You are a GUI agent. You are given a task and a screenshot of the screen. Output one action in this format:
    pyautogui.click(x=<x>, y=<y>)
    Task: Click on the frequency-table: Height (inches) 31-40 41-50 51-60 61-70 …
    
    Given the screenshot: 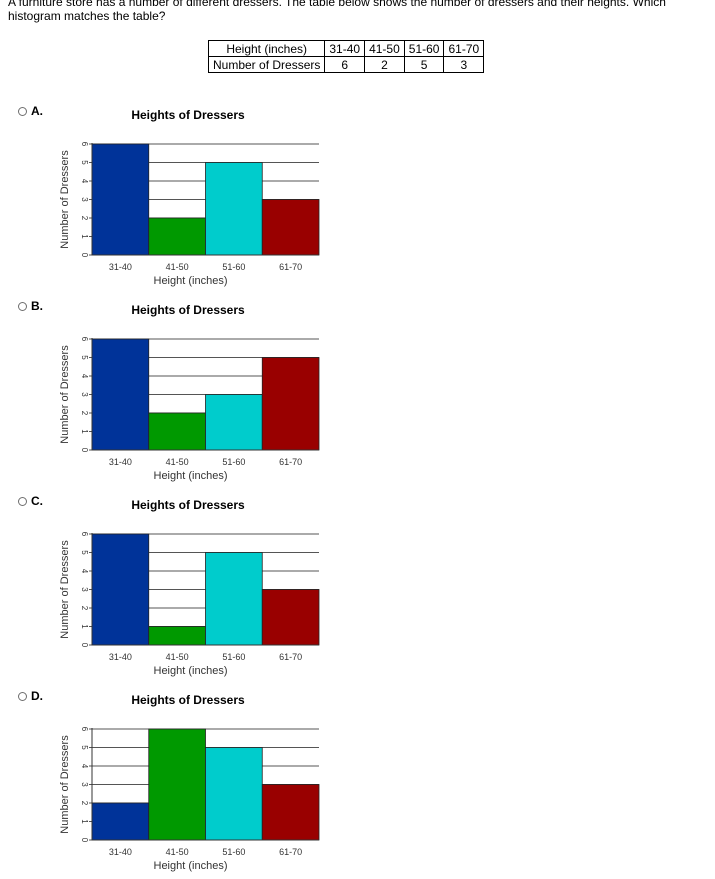 What is the action you would take?
    pyautogui.click(x=346, y=56)
    